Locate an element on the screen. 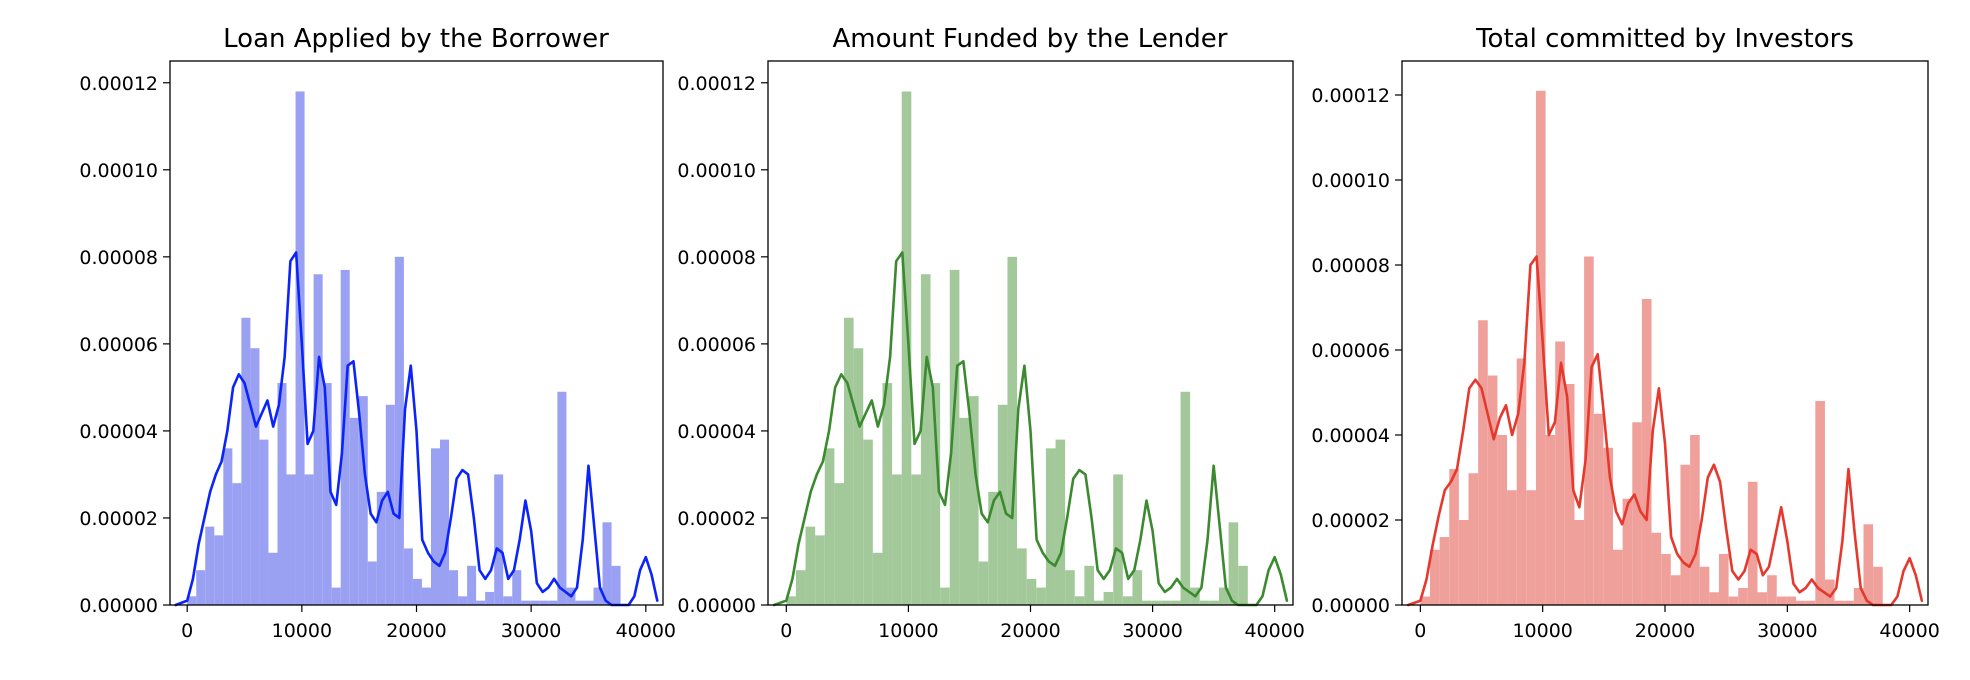 This screenshot has width=1970, height=680. x-tick-label: 10000 is located at coordinates (1542, 631).